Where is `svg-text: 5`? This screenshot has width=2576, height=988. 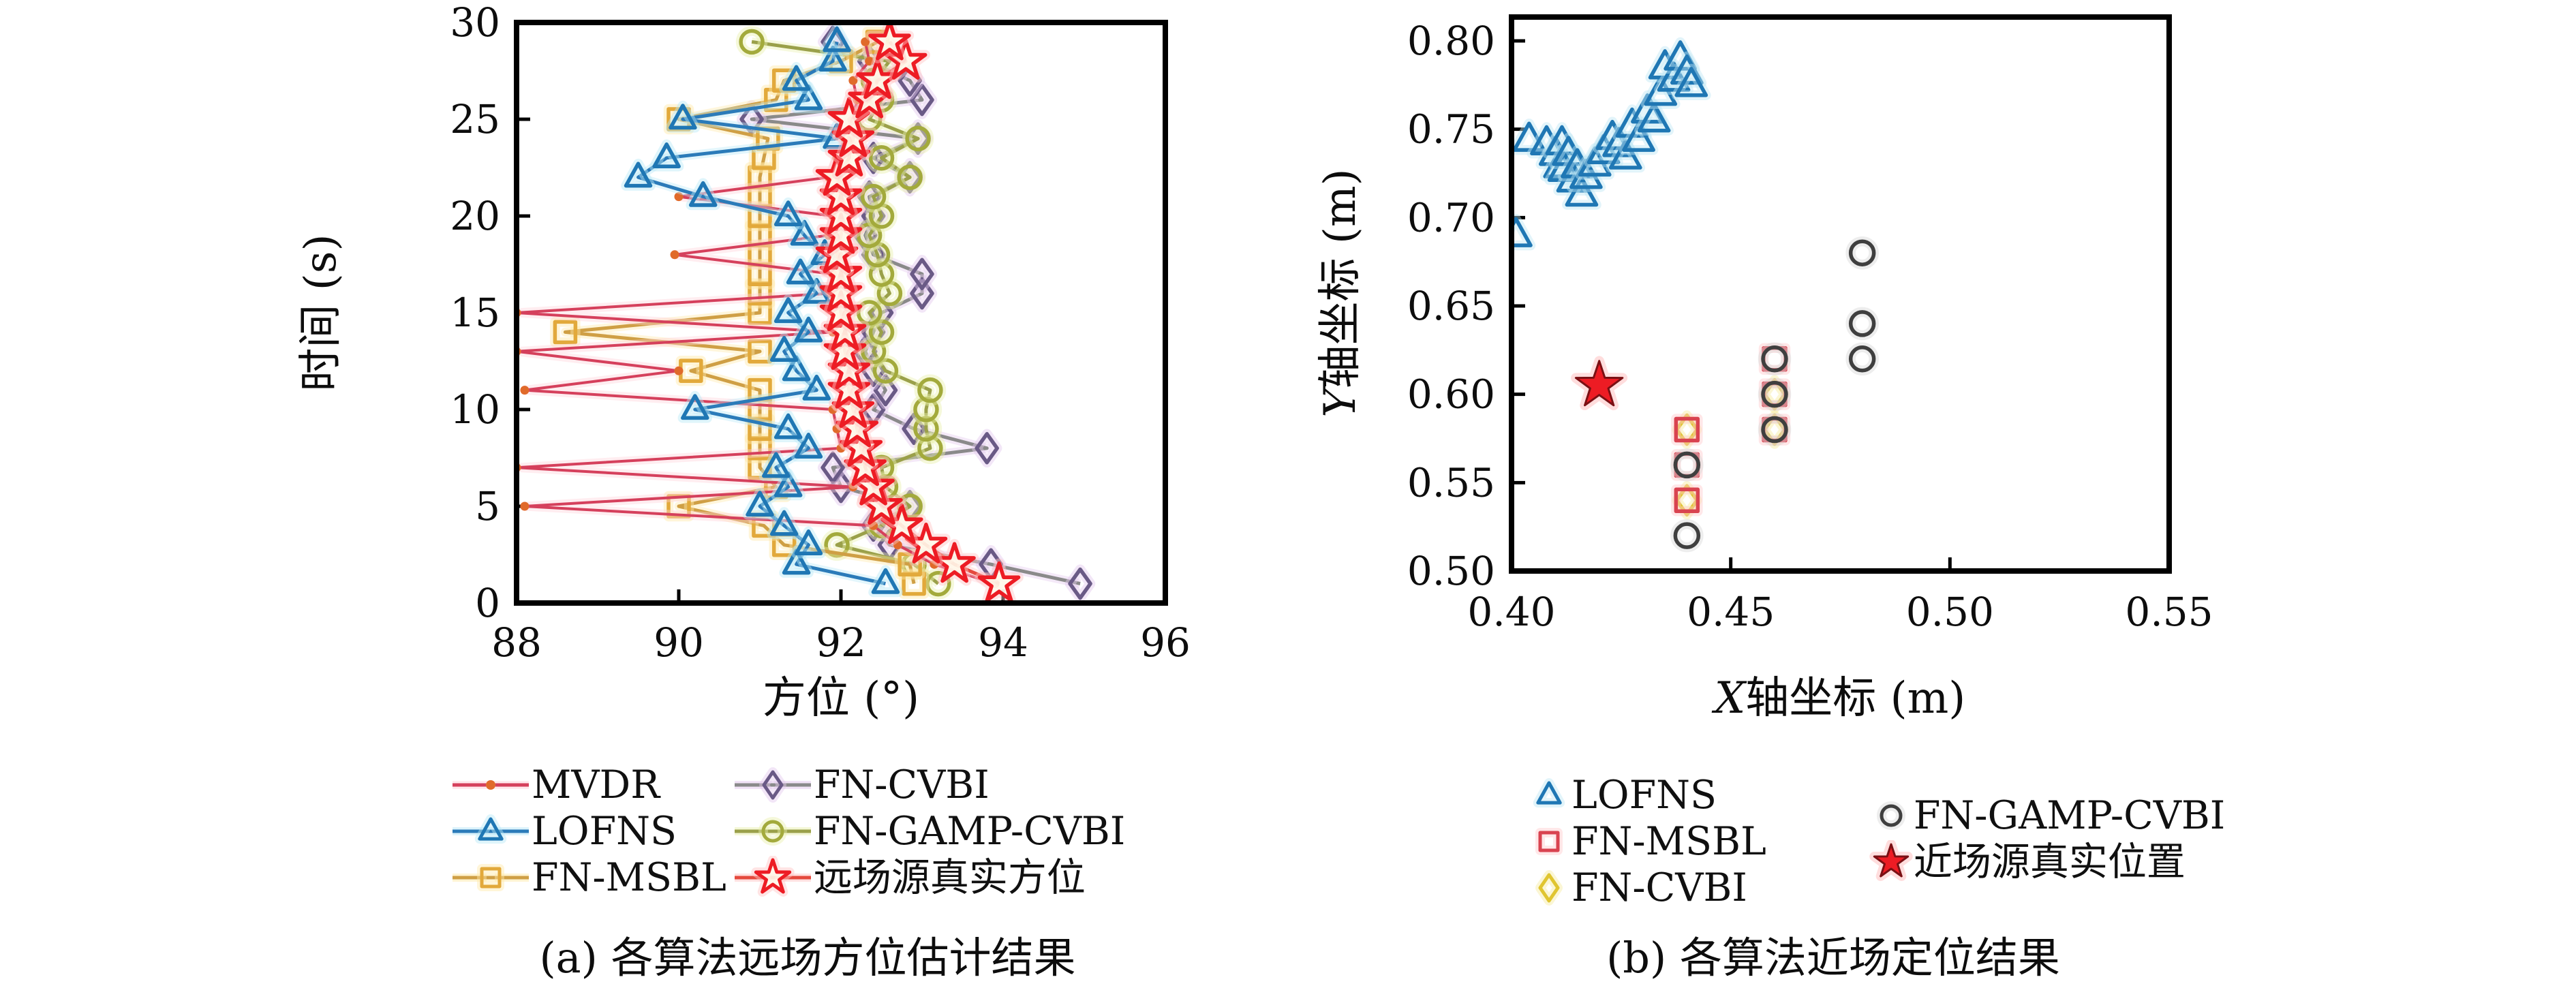
svg-text: 5 is located at coordinates (487, 506).